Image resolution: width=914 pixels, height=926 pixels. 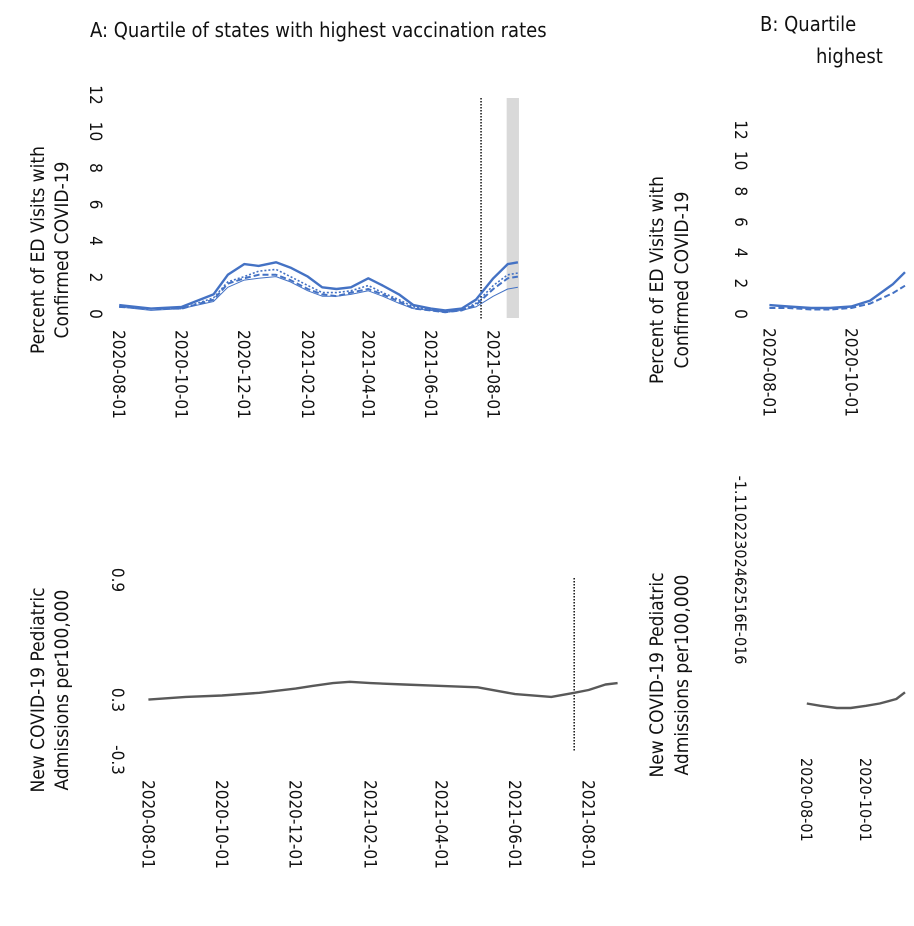 I want to click on a-adm-xtick-label: 2020-12-01, so click(x=295, y=824).